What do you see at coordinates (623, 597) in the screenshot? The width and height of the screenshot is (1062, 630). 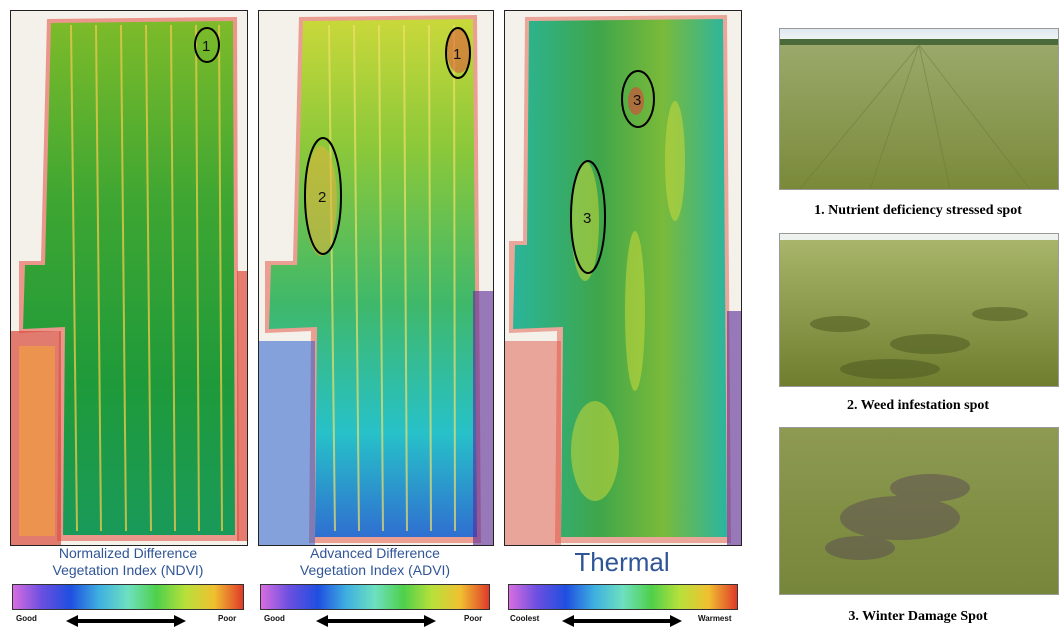 I see `thermal-color-scale` at bounding box center [623, 597].